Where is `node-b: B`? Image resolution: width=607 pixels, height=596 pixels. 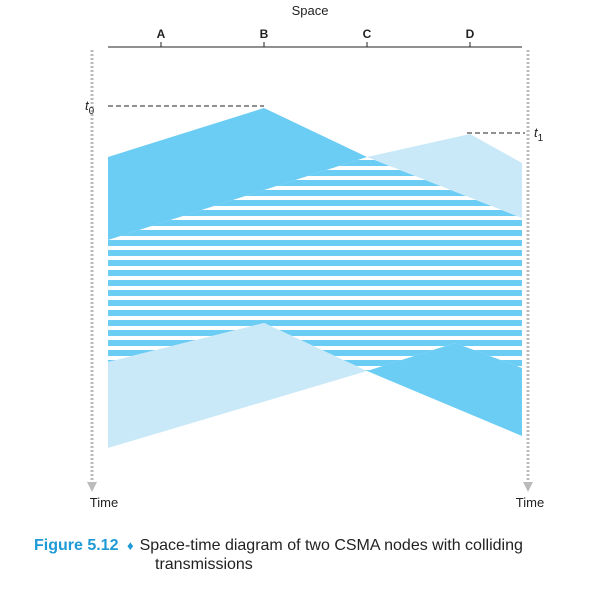 node-b: B is located at coordinates (264, 37).